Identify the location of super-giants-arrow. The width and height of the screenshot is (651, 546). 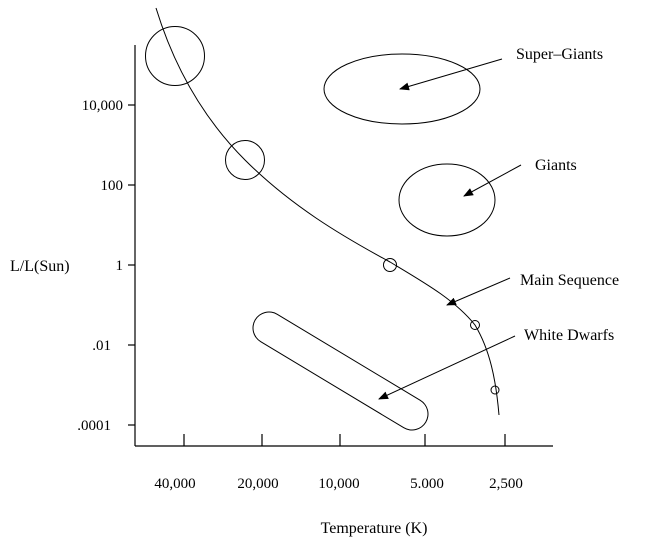
(451, 74).